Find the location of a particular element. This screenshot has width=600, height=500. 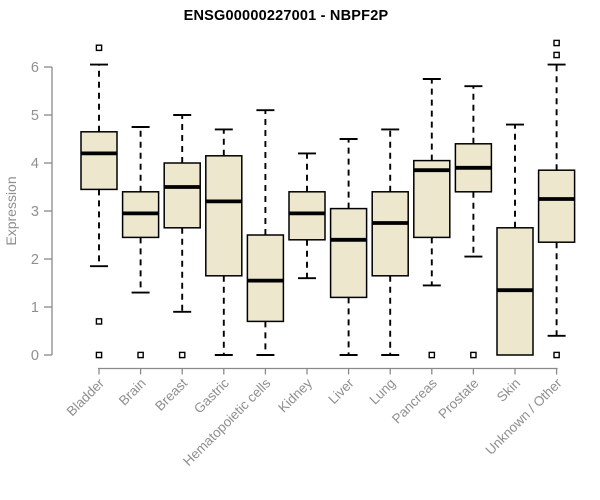

x-tick-label: Breast is located at coordinates (171, 394).